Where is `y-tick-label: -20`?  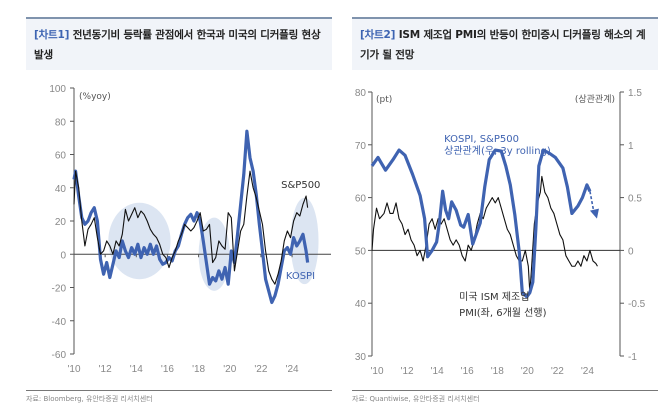 y-tick-label: -20 is located at coordinates (59, 289).